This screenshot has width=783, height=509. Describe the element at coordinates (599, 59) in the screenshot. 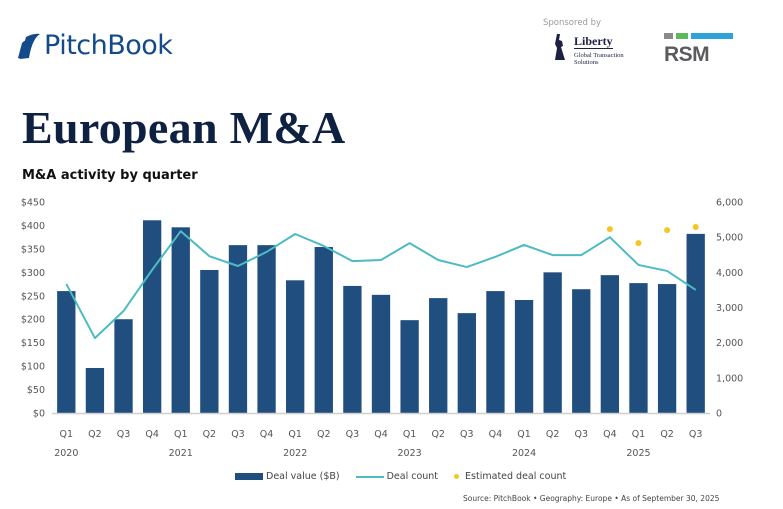

I see `liberty-subtitle: Global Transaction Solutions` at that location.